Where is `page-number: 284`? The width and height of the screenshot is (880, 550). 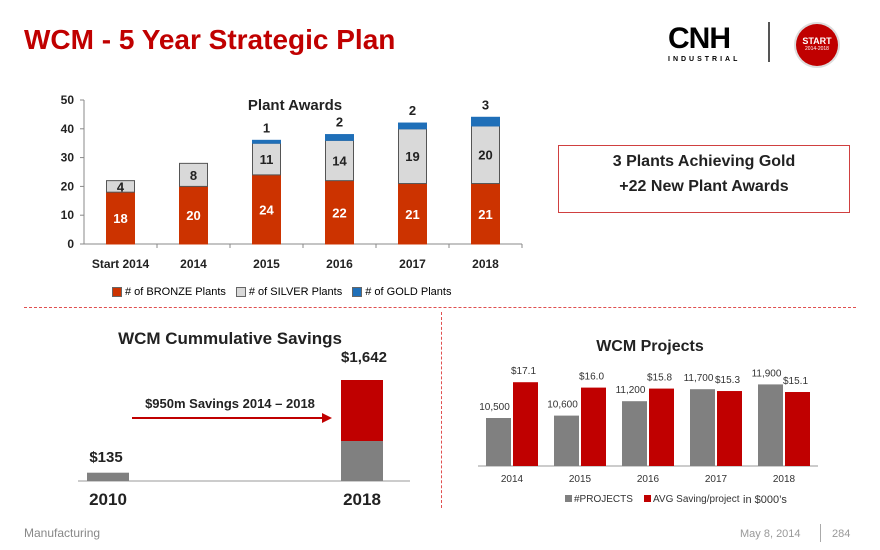
page-number: 284 is located at coordinates (841, 534).